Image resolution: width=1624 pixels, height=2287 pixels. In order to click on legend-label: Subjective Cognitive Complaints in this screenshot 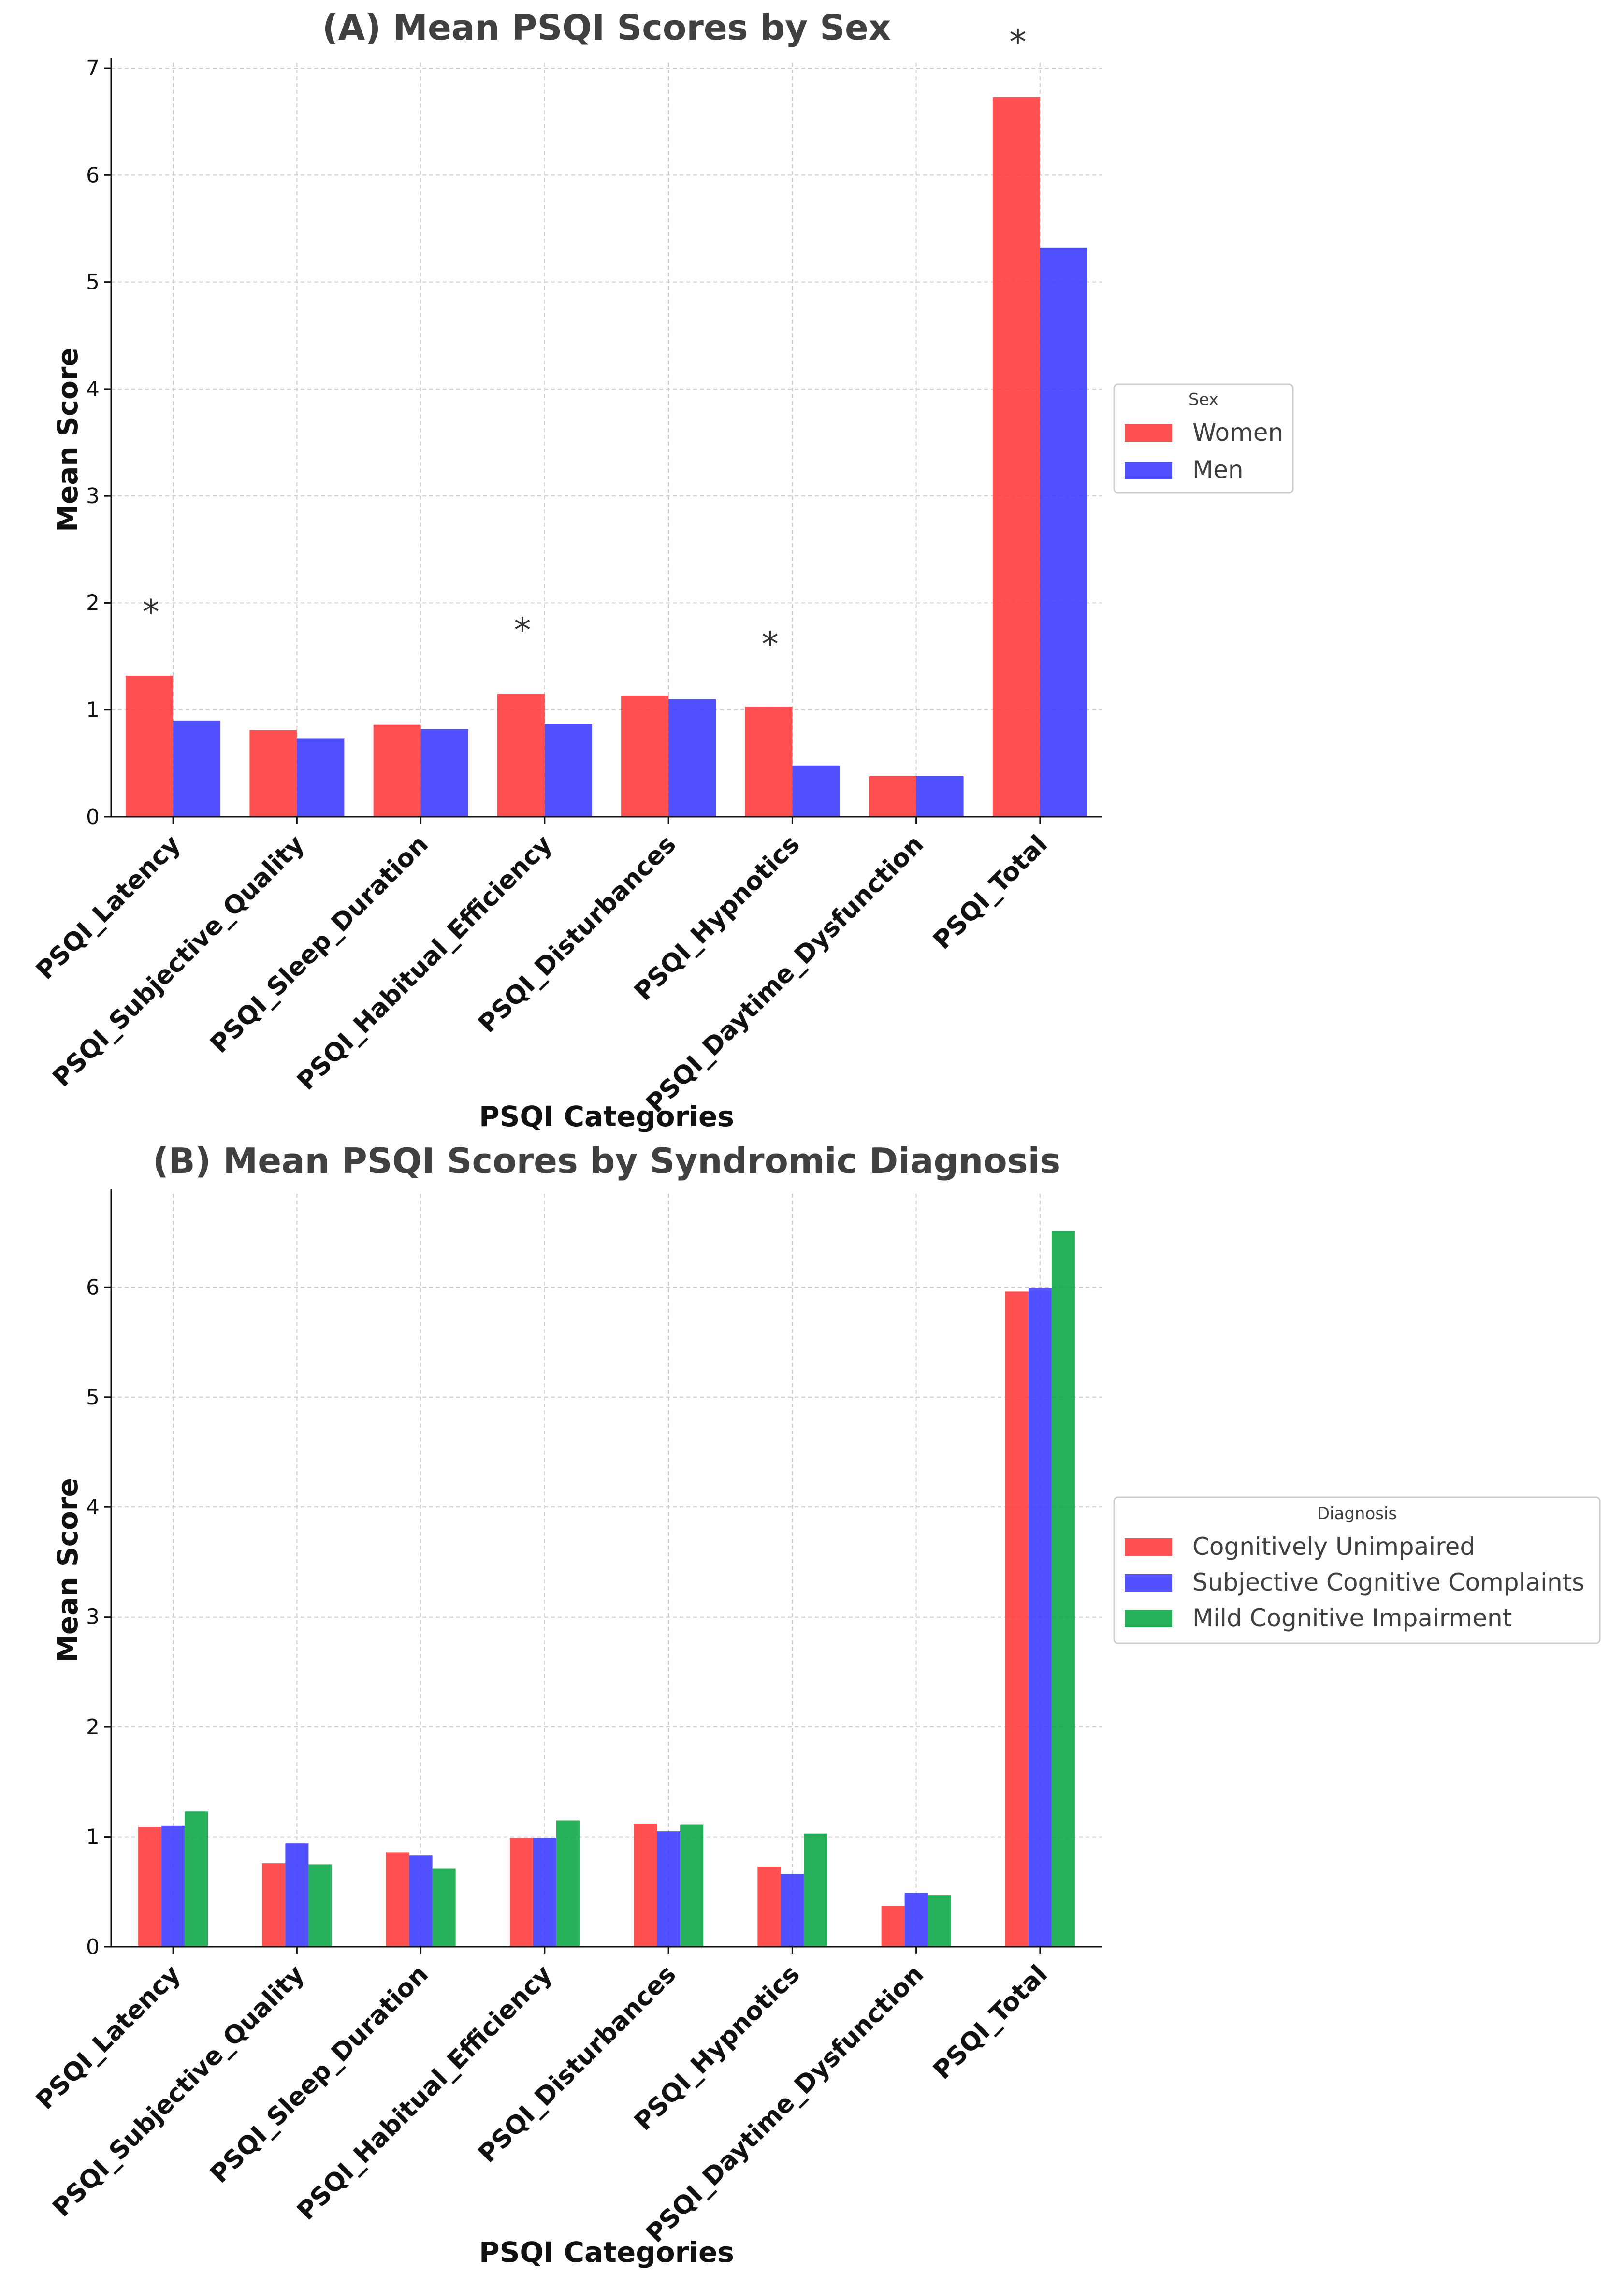, I will do `click(1388, 1582)`.